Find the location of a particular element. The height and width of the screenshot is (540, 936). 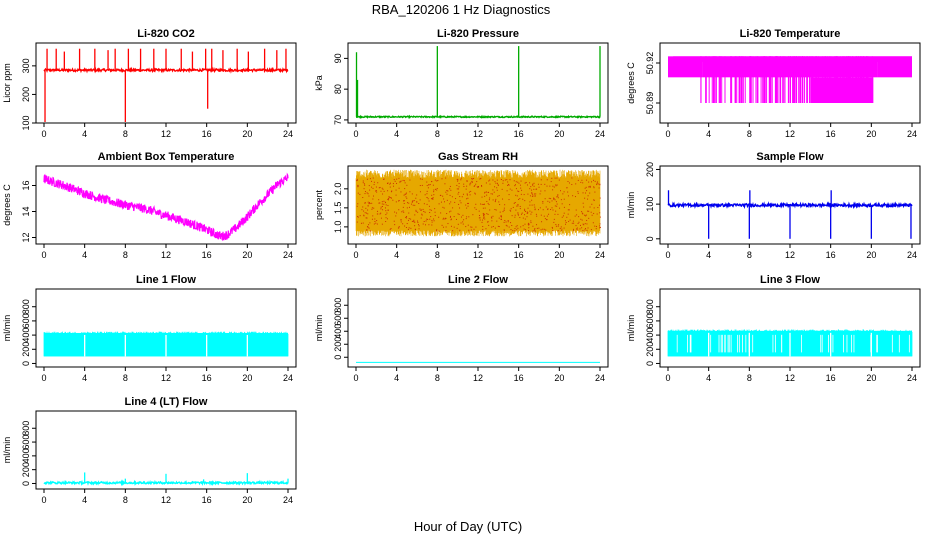

y-tick-label: 0 is located at coordinates (338, 357).